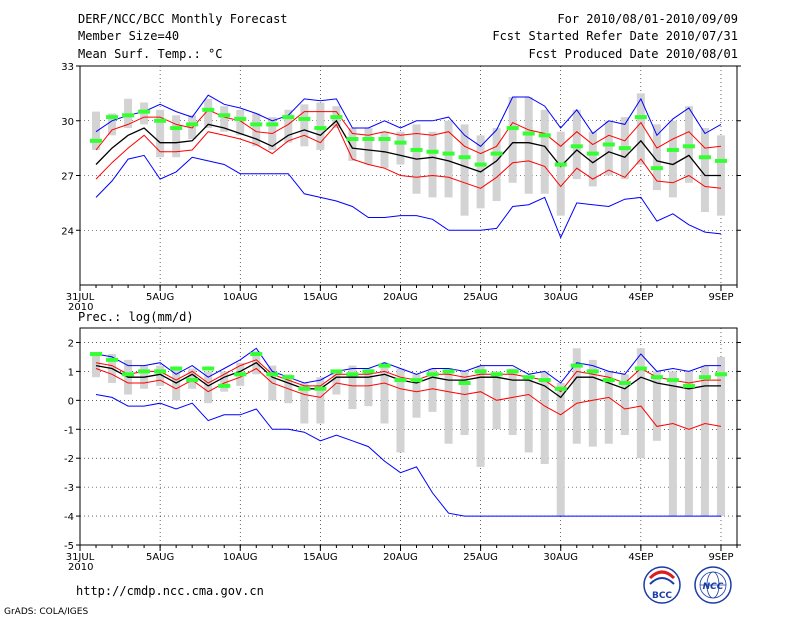 Image resolution: width=800 pixels, height=618 pixels. What do you see at coordinates (662, 596) in the screenshot?
I see `bcc-logo-text: BCC` at bounding box center [662, 596].